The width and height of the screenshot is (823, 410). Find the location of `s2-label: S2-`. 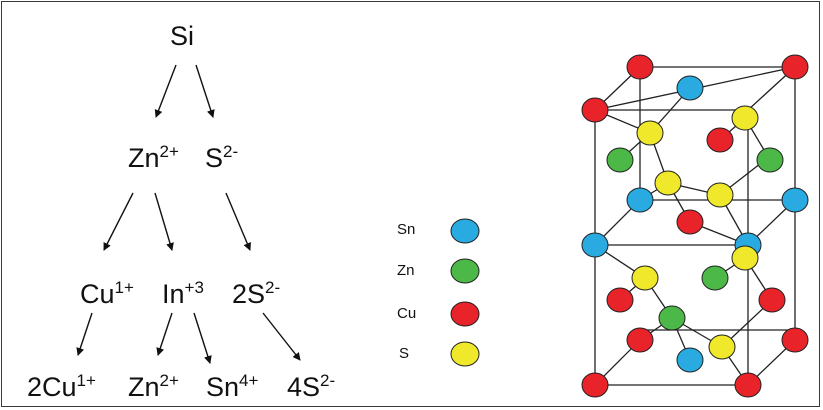

s2-label: S2- is located at coordinates (221, 157).